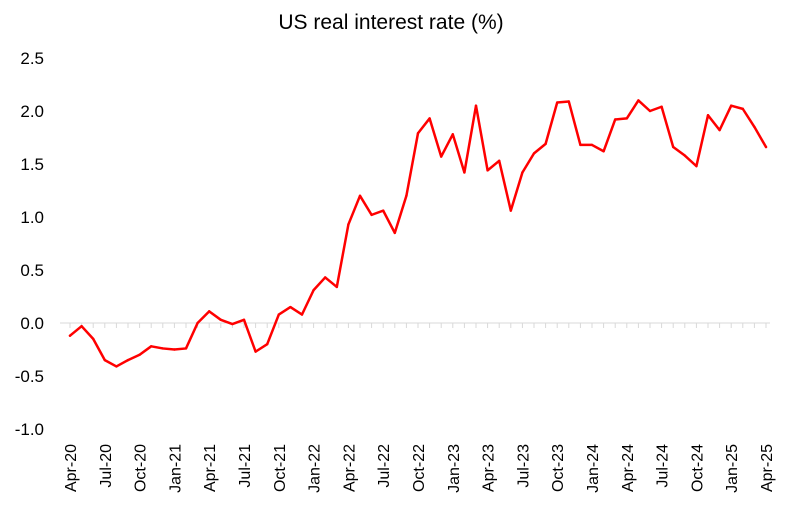 The height and width of the screenshot is (523, 791). Describe the element at coordinates (280, 468) in the screenshot. I see `x-tick-label: Oct-21` at that location.